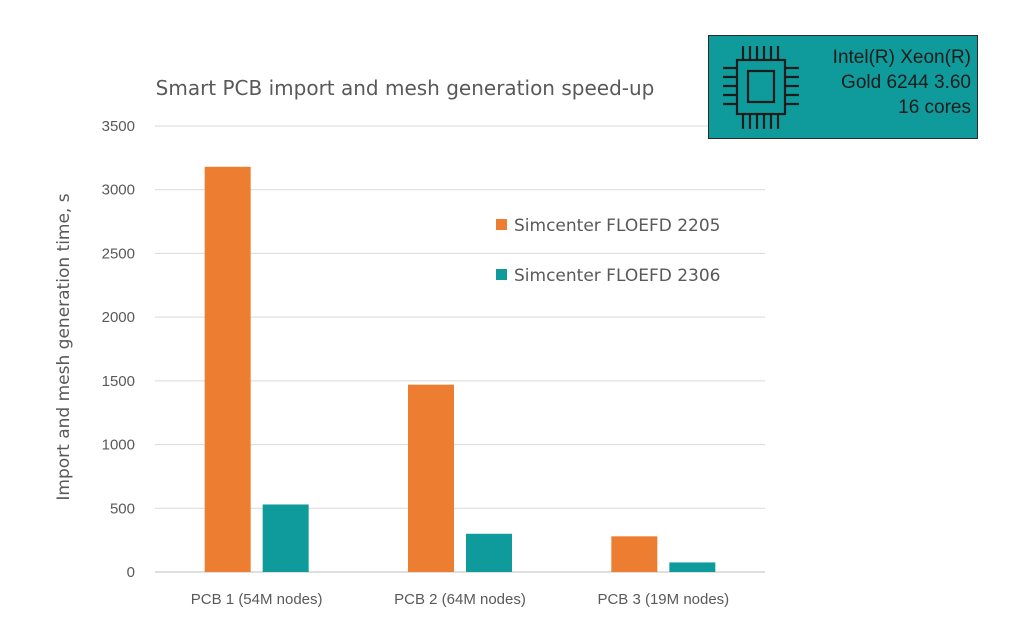 The width and height of the screenshot is (1024, 630). I want to click on y-tick-labels: 0 500 1000 1500 2000 2500 3000 3500, so click(118, 349).